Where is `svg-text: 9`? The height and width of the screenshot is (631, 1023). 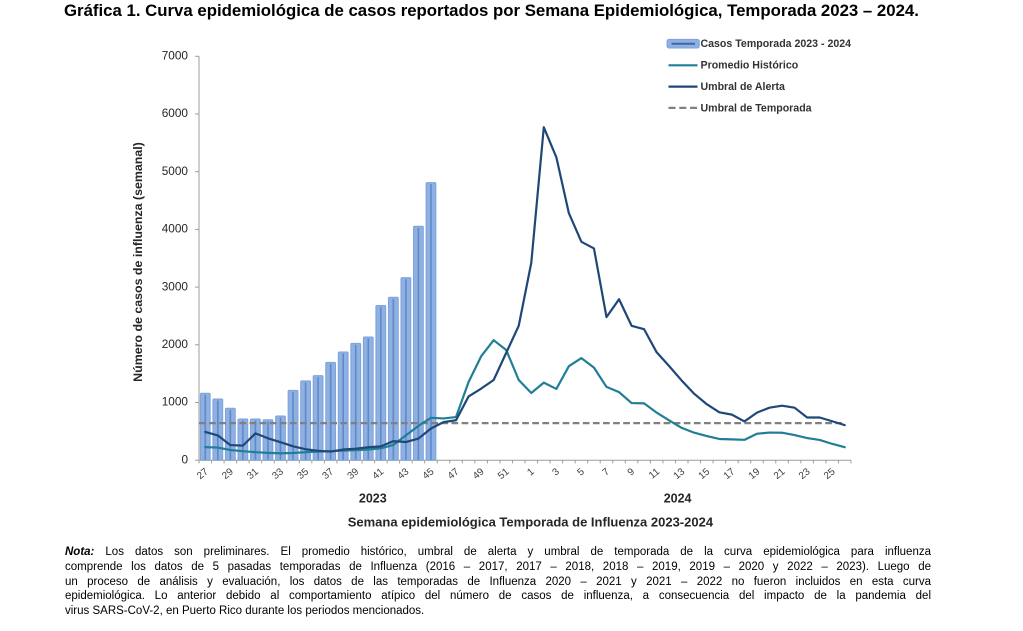
svg-text: 9 is located at coordinates (632, 472).